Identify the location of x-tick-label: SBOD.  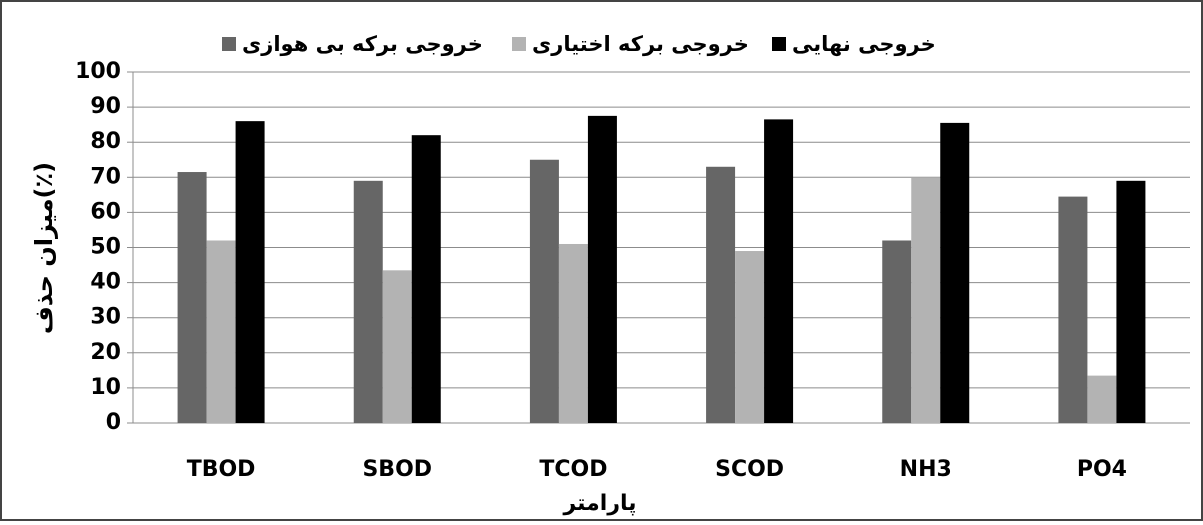
(397, 469).